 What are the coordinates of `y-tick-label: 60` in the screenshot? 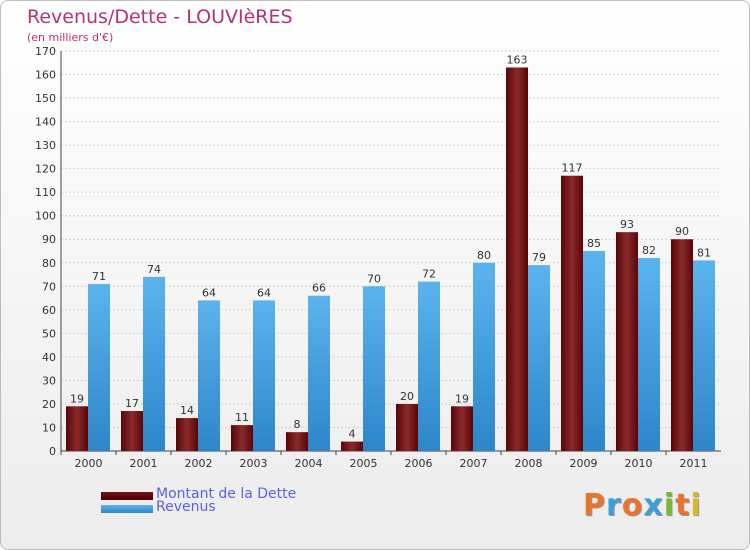 It's located at (49, 310).